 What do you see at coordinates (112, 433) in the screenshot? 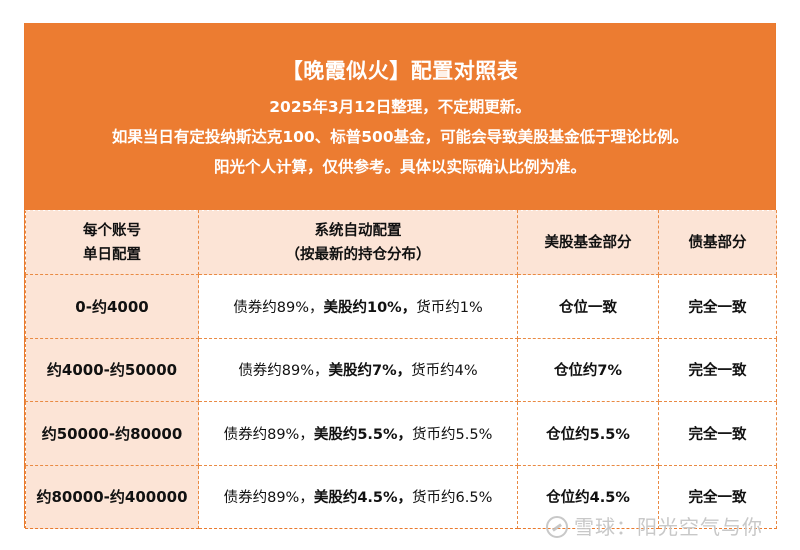
I see `amount-range-cell: 约50000-约80000` at bounding box center [112, 433].